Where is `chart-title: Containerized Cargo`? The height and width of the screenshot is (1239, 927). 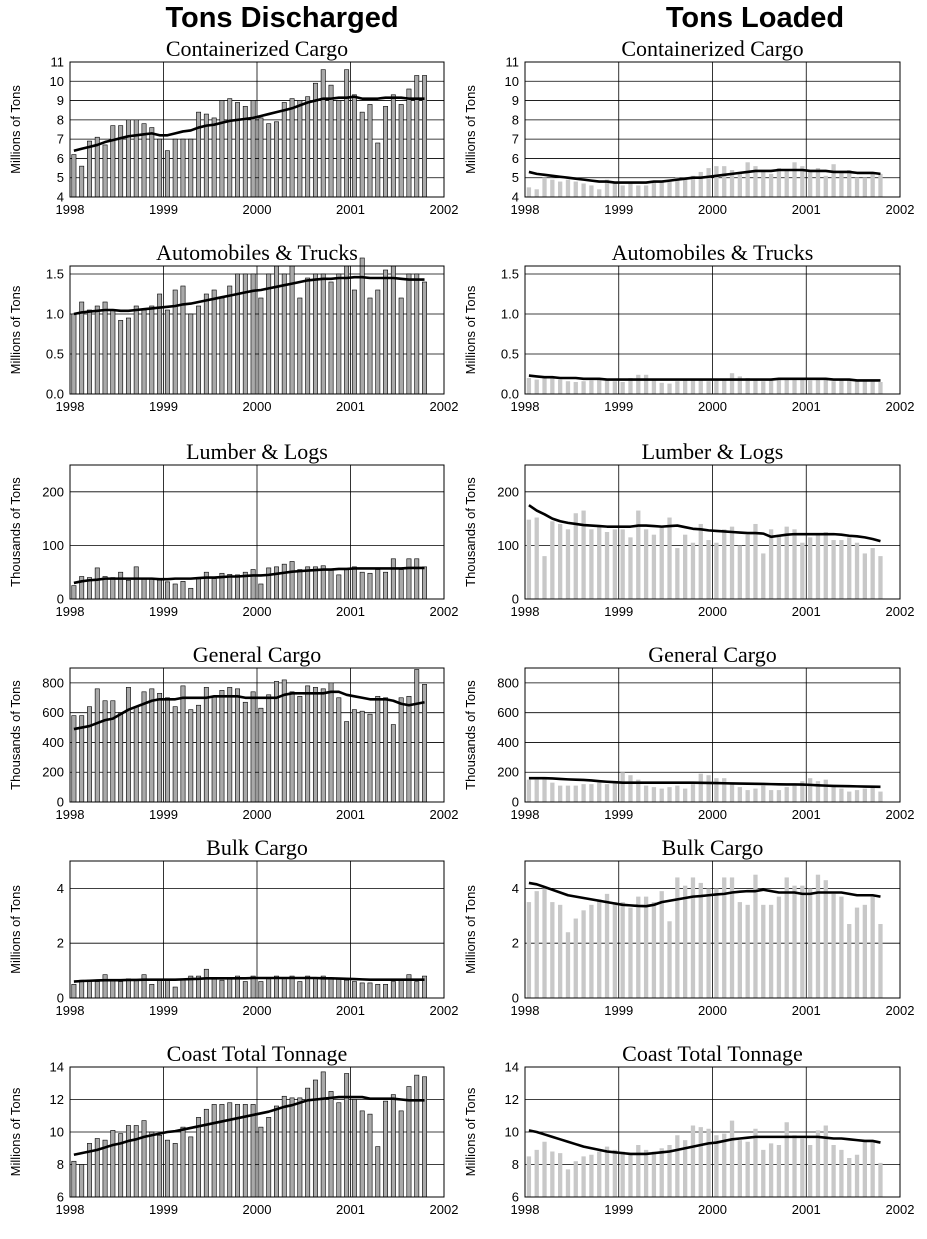 chart-title: Containerized Cargo is located at coordinates (712, 48).